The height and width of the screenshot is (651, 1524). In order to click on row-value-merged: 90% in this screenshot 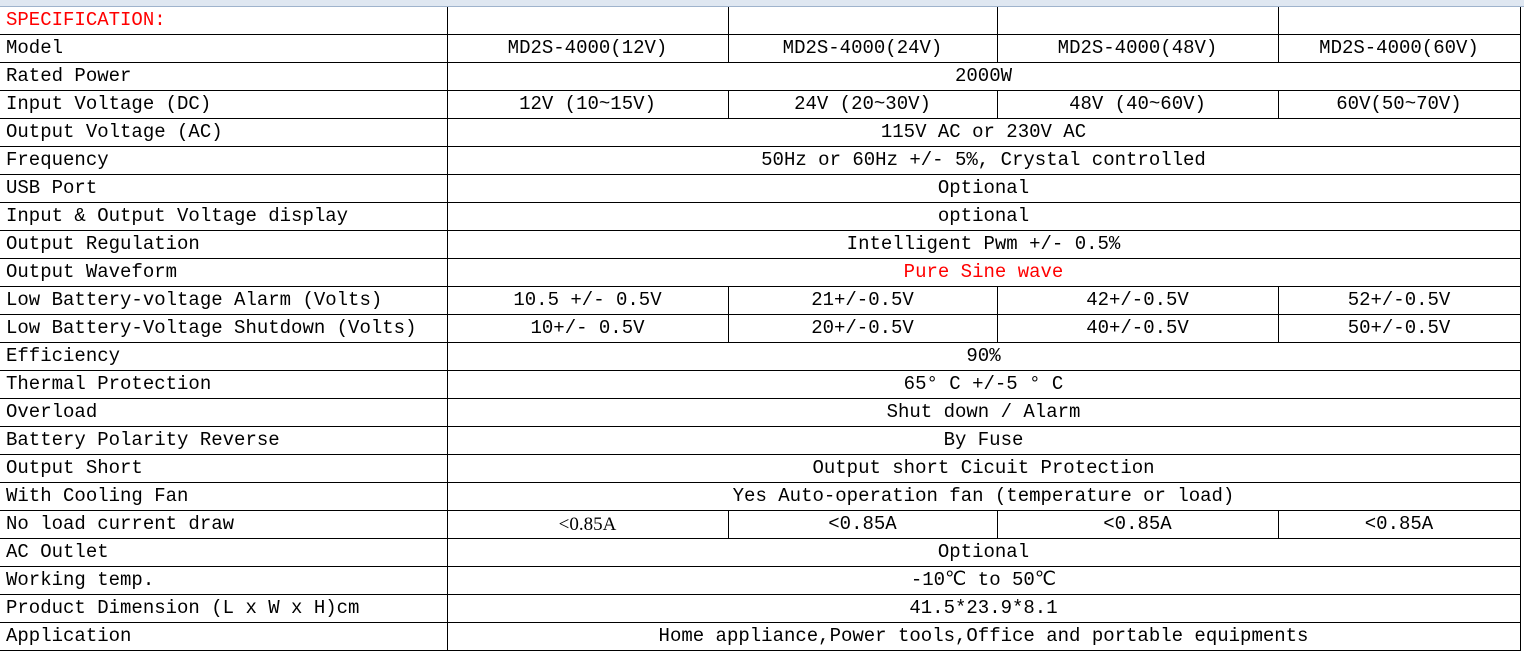, I will do `click(983, 356)`.